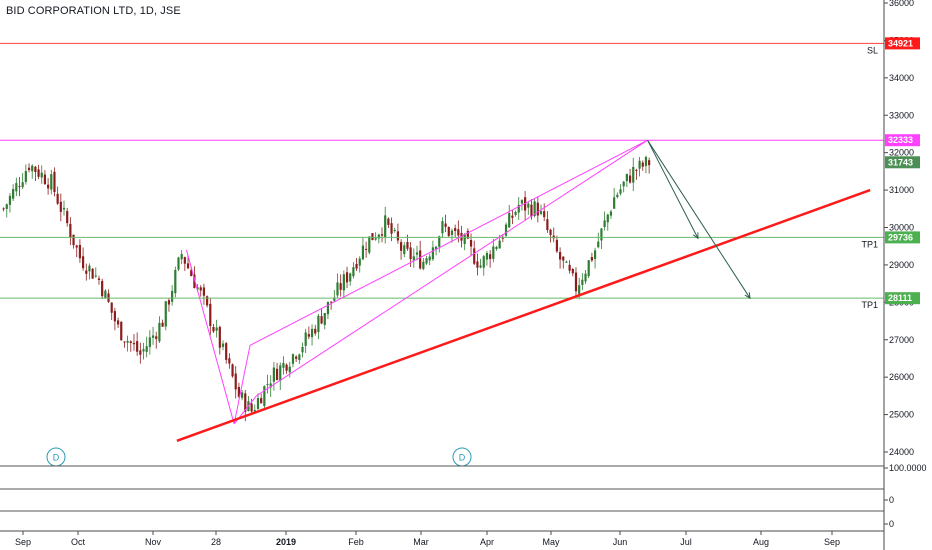 The image size is (932, 550). What do you see at coordinates (686, 542) in the screenshot?
I see `x-tick-label: Jul` at bounding box center [686, 542].